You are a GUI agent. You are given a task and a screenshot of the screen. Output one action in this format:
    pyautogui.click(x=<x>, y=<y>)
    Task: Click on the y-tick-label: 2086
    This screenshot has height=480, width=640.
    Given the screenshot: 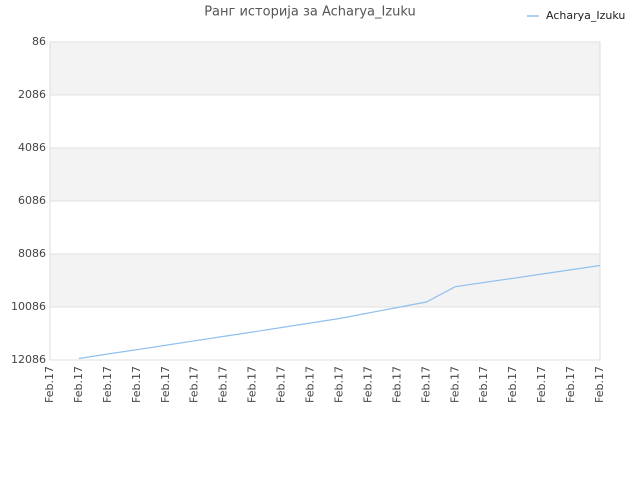 What is the action you would take?
    pyautogui.click(x=32, y=94)
    